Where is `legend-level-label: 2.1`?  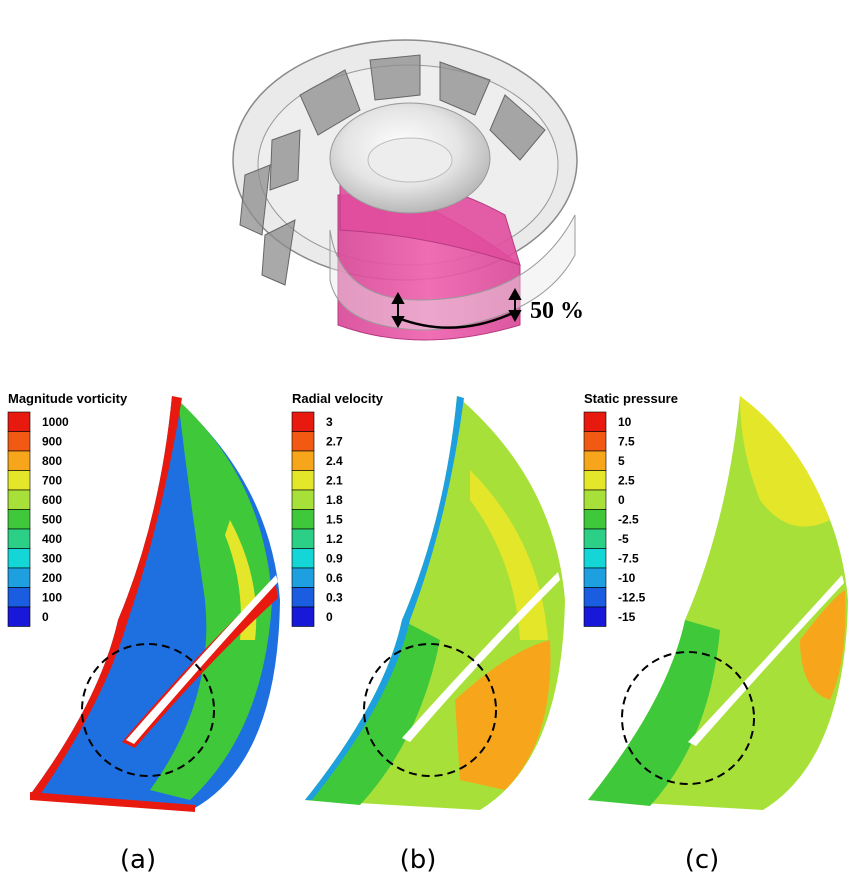
legend-level-label: 2.1 is located at coordinates (334, 481).